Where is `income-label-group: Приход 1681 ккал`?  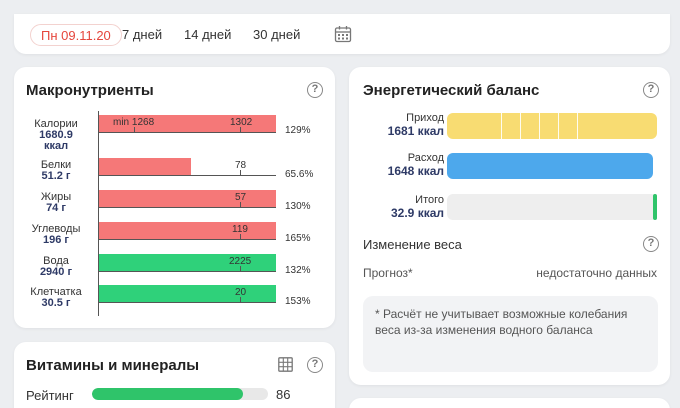 income-label-group: Приход 1681 ккал is located at coordinates (396, 125).